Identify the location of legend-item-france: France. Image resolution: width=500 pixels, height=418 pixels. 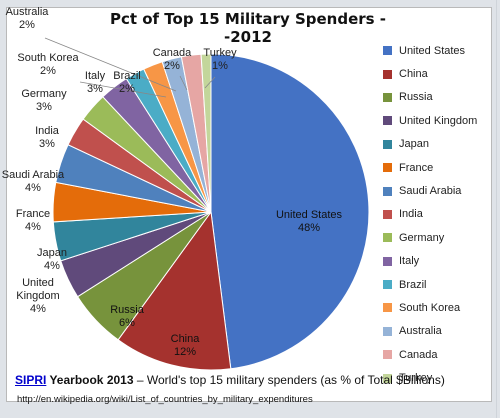
(439, 167).